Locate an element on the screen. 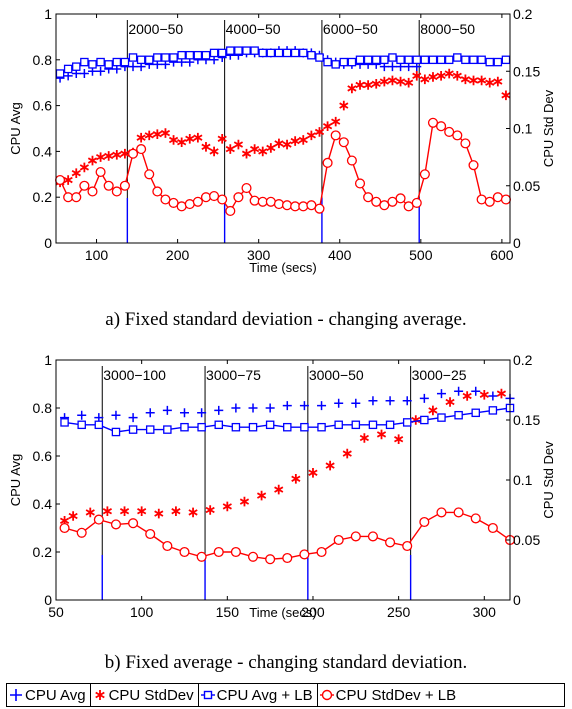 The image size is (572, 709). y2-axis-label: CPU Std Dev is located at coordinates (548, 128).